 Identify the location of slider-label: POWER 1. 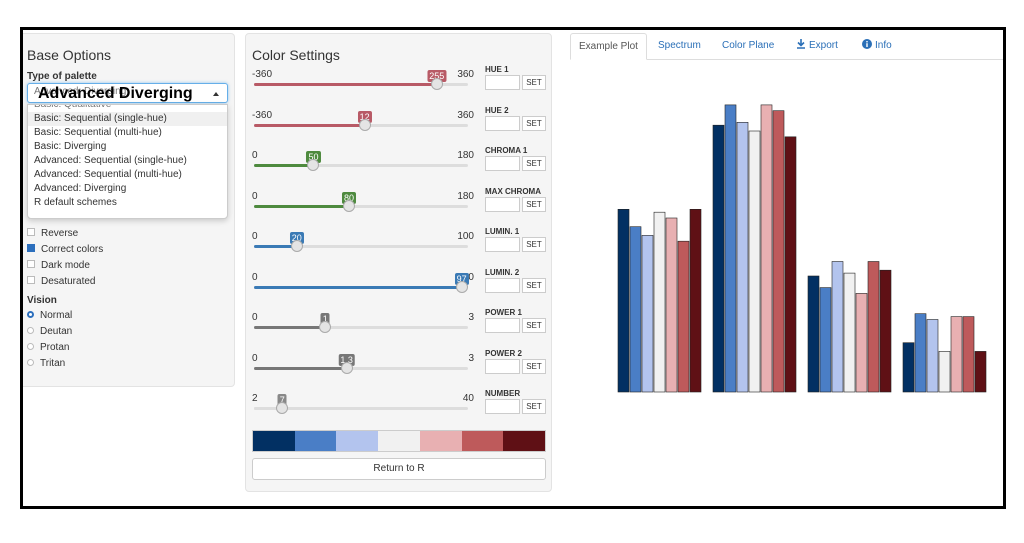
(503, 312).